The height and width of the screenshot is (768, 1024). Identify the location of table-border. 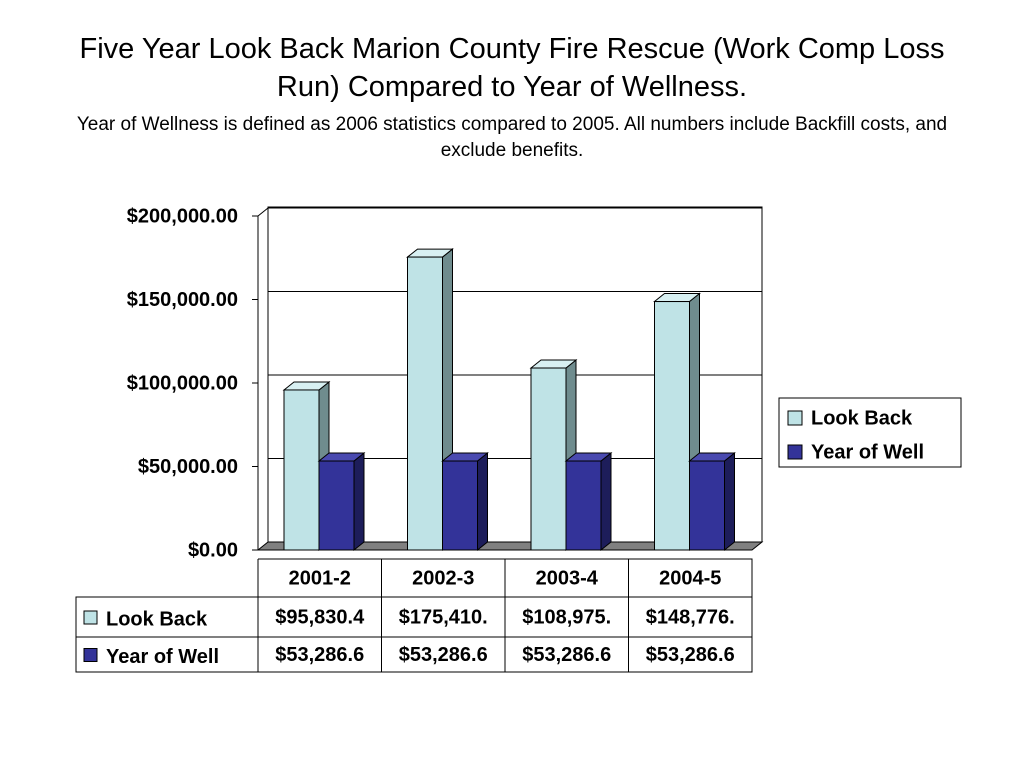
(414, 615).